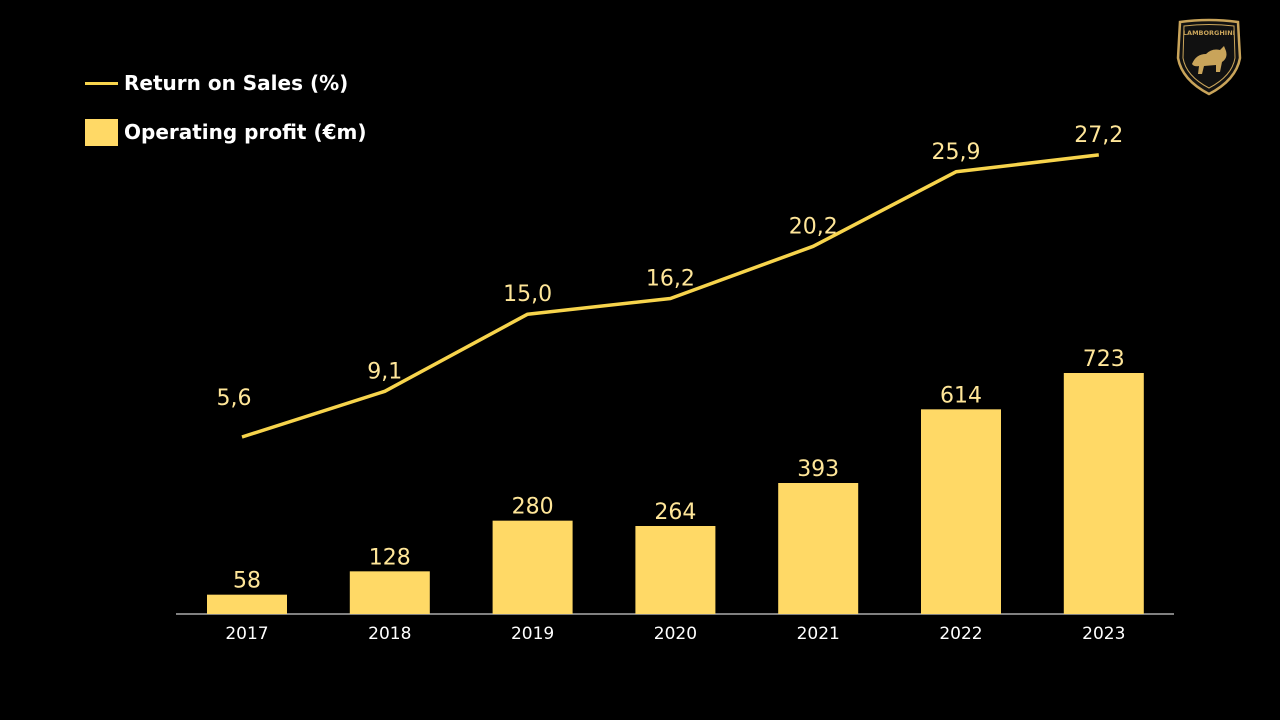 The width and height of the screenshot is (1280, 720). What do you see at coordinates (247, 604) in the screenshot?
I see `bar-2017` at bounding box center [247, 604].